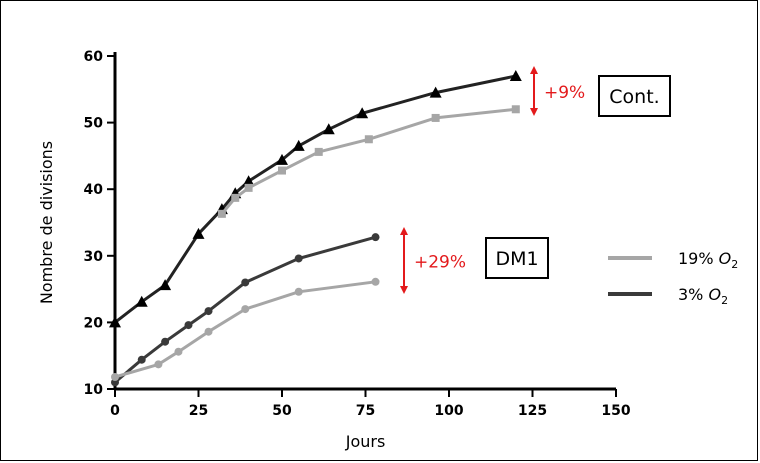  I want to click on legend-label: 3% O2, so click(703, 296).